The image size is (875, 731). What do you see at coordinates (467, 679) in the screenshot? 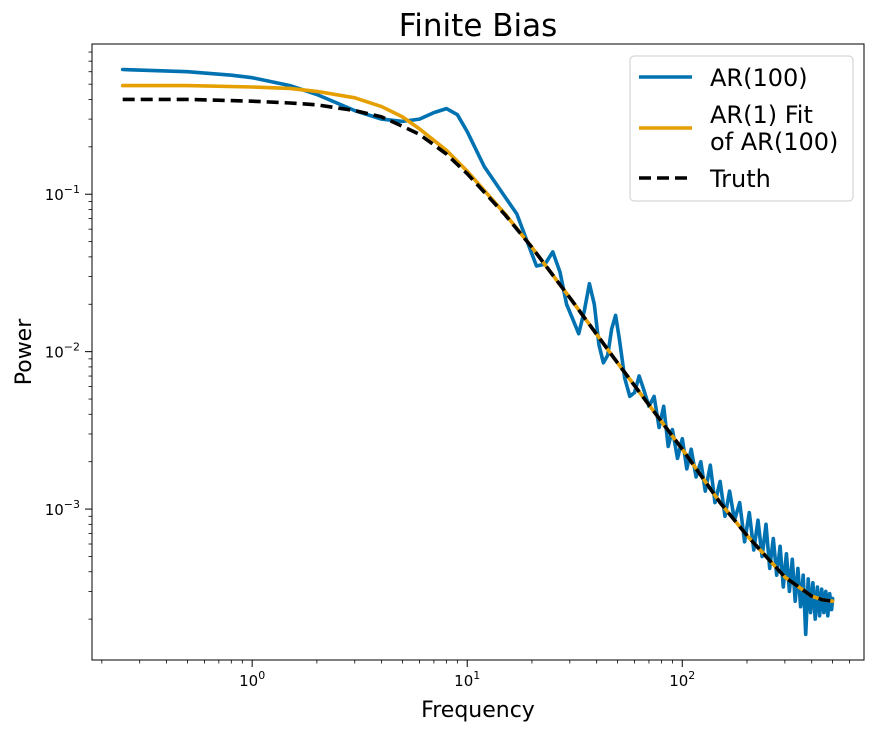
I see `x-tick-label: 10¹` at bounding box center [467, 679].